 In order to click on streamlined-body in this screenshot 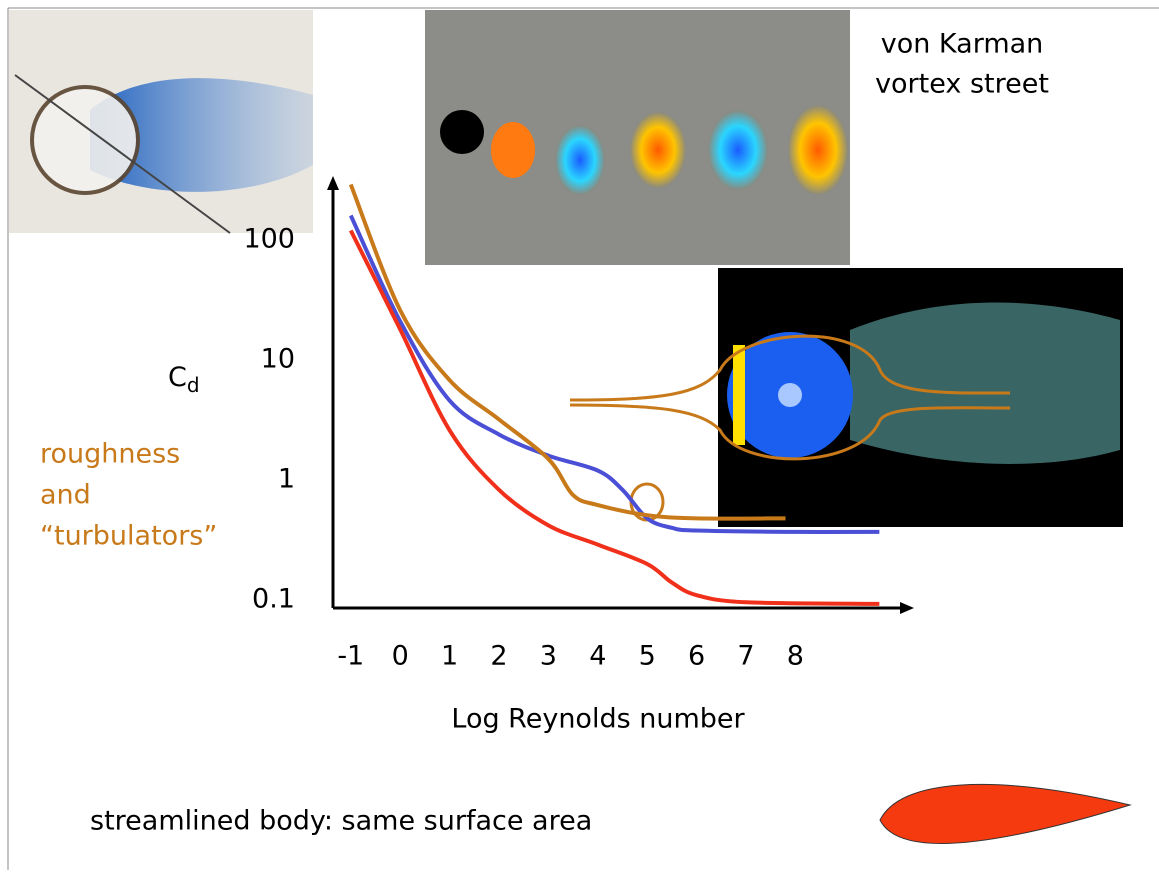, I will do `click(1005, 814)`.